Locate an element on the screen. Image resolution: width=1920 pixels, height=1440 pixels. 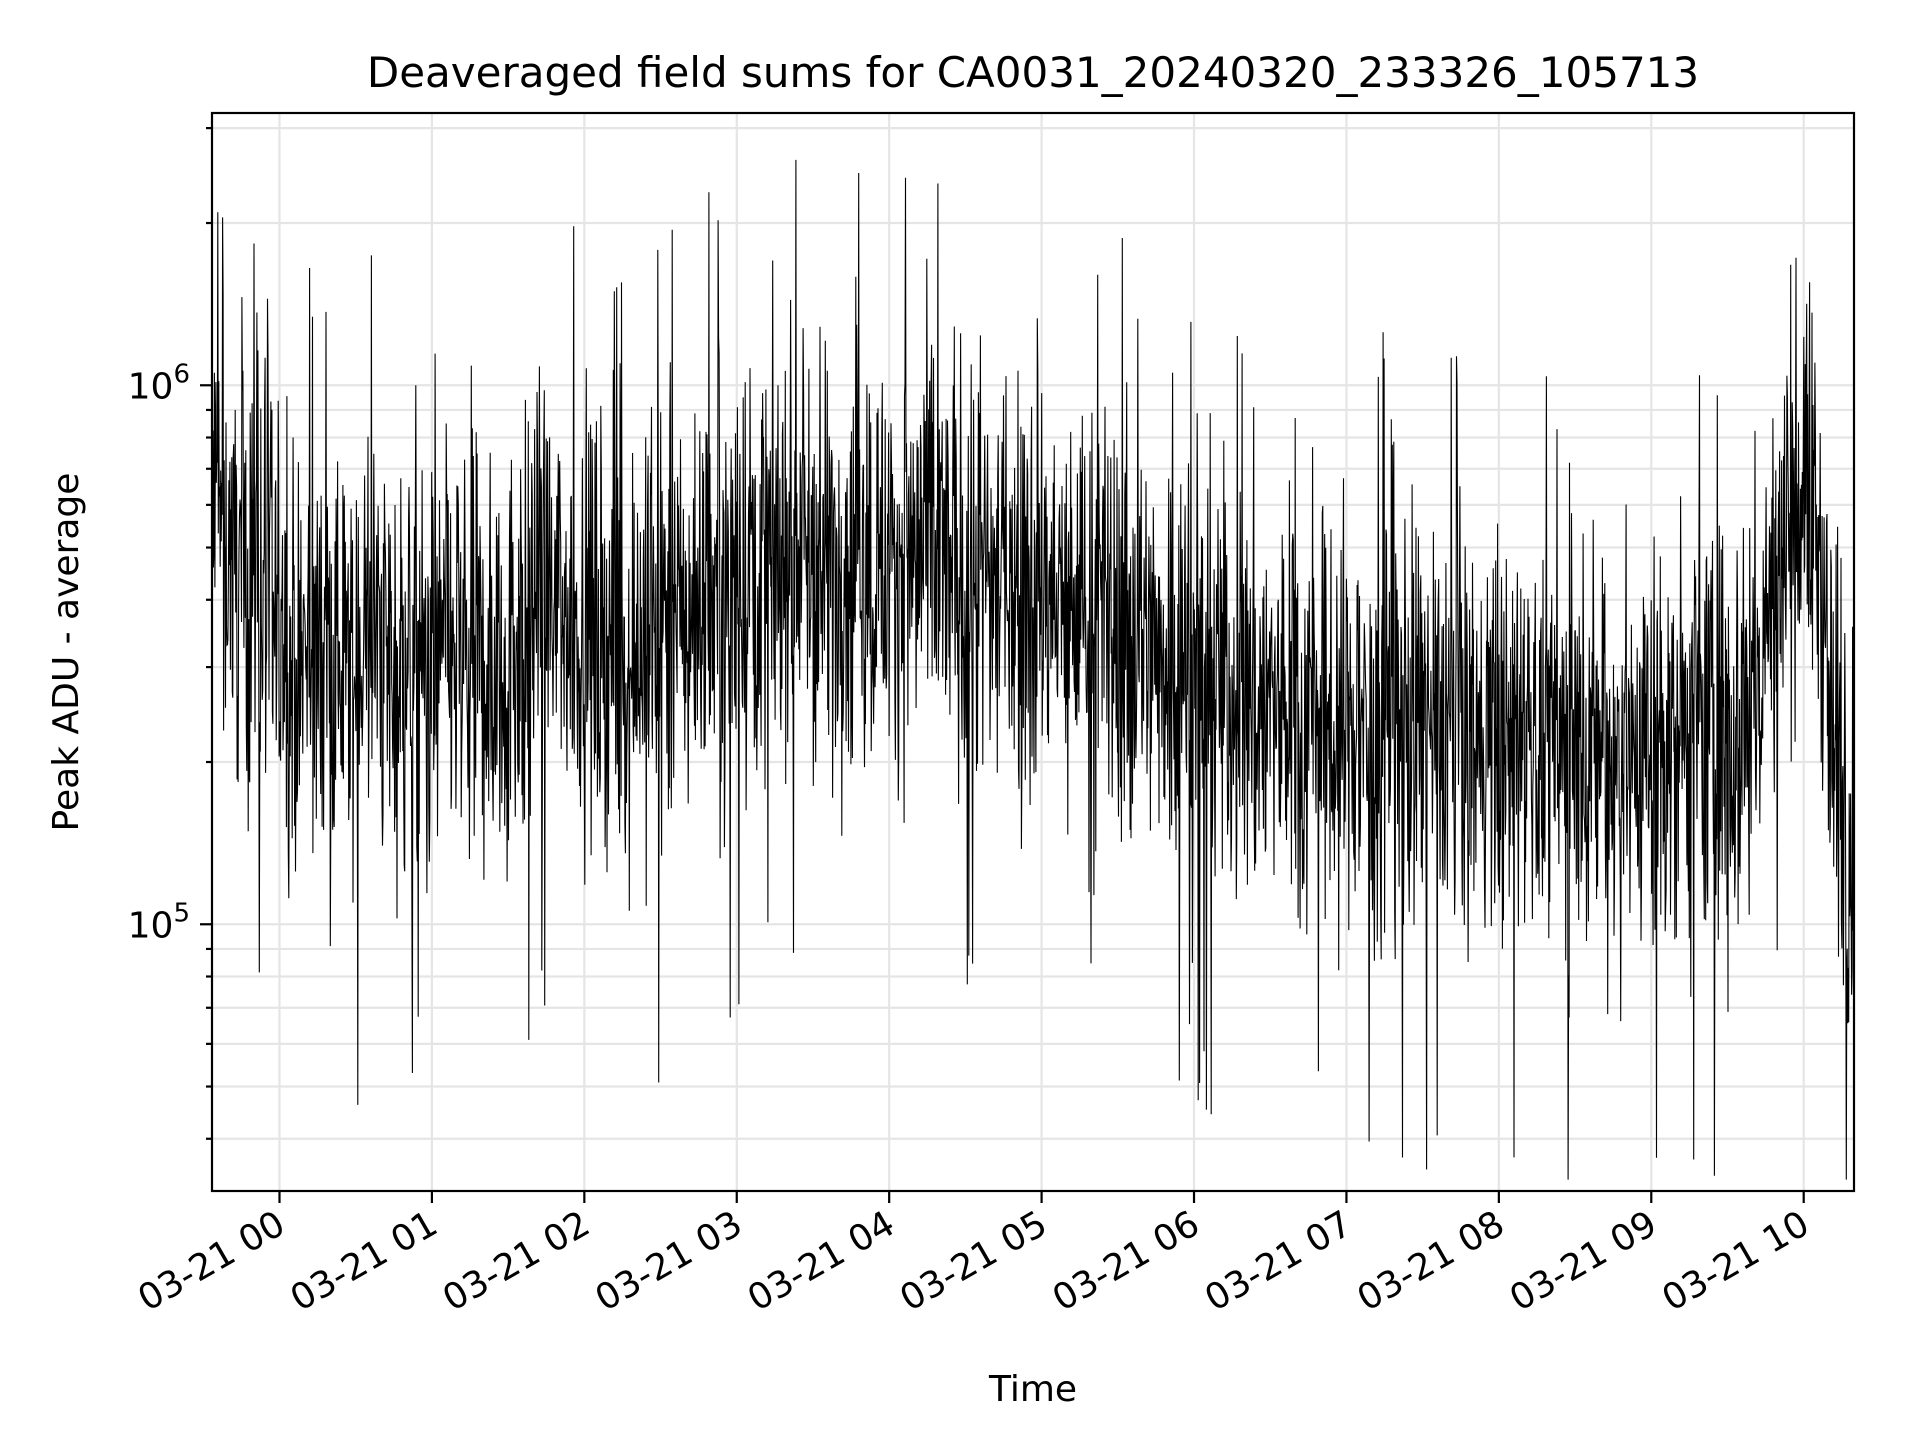
x-tick-label: 03-21 05 is located at coordinates (973, 1261).